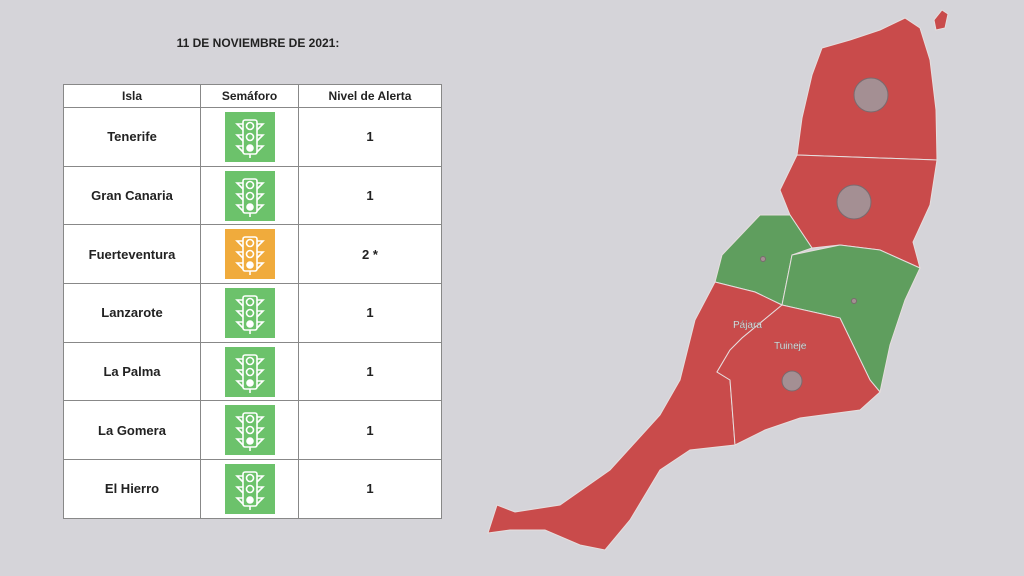 Image resolution: width=1024 pixels, height=576 pixels. Describe the element at coordinates (132, 489) in the screenshot. I see `island-name: El Hierro` at that location.